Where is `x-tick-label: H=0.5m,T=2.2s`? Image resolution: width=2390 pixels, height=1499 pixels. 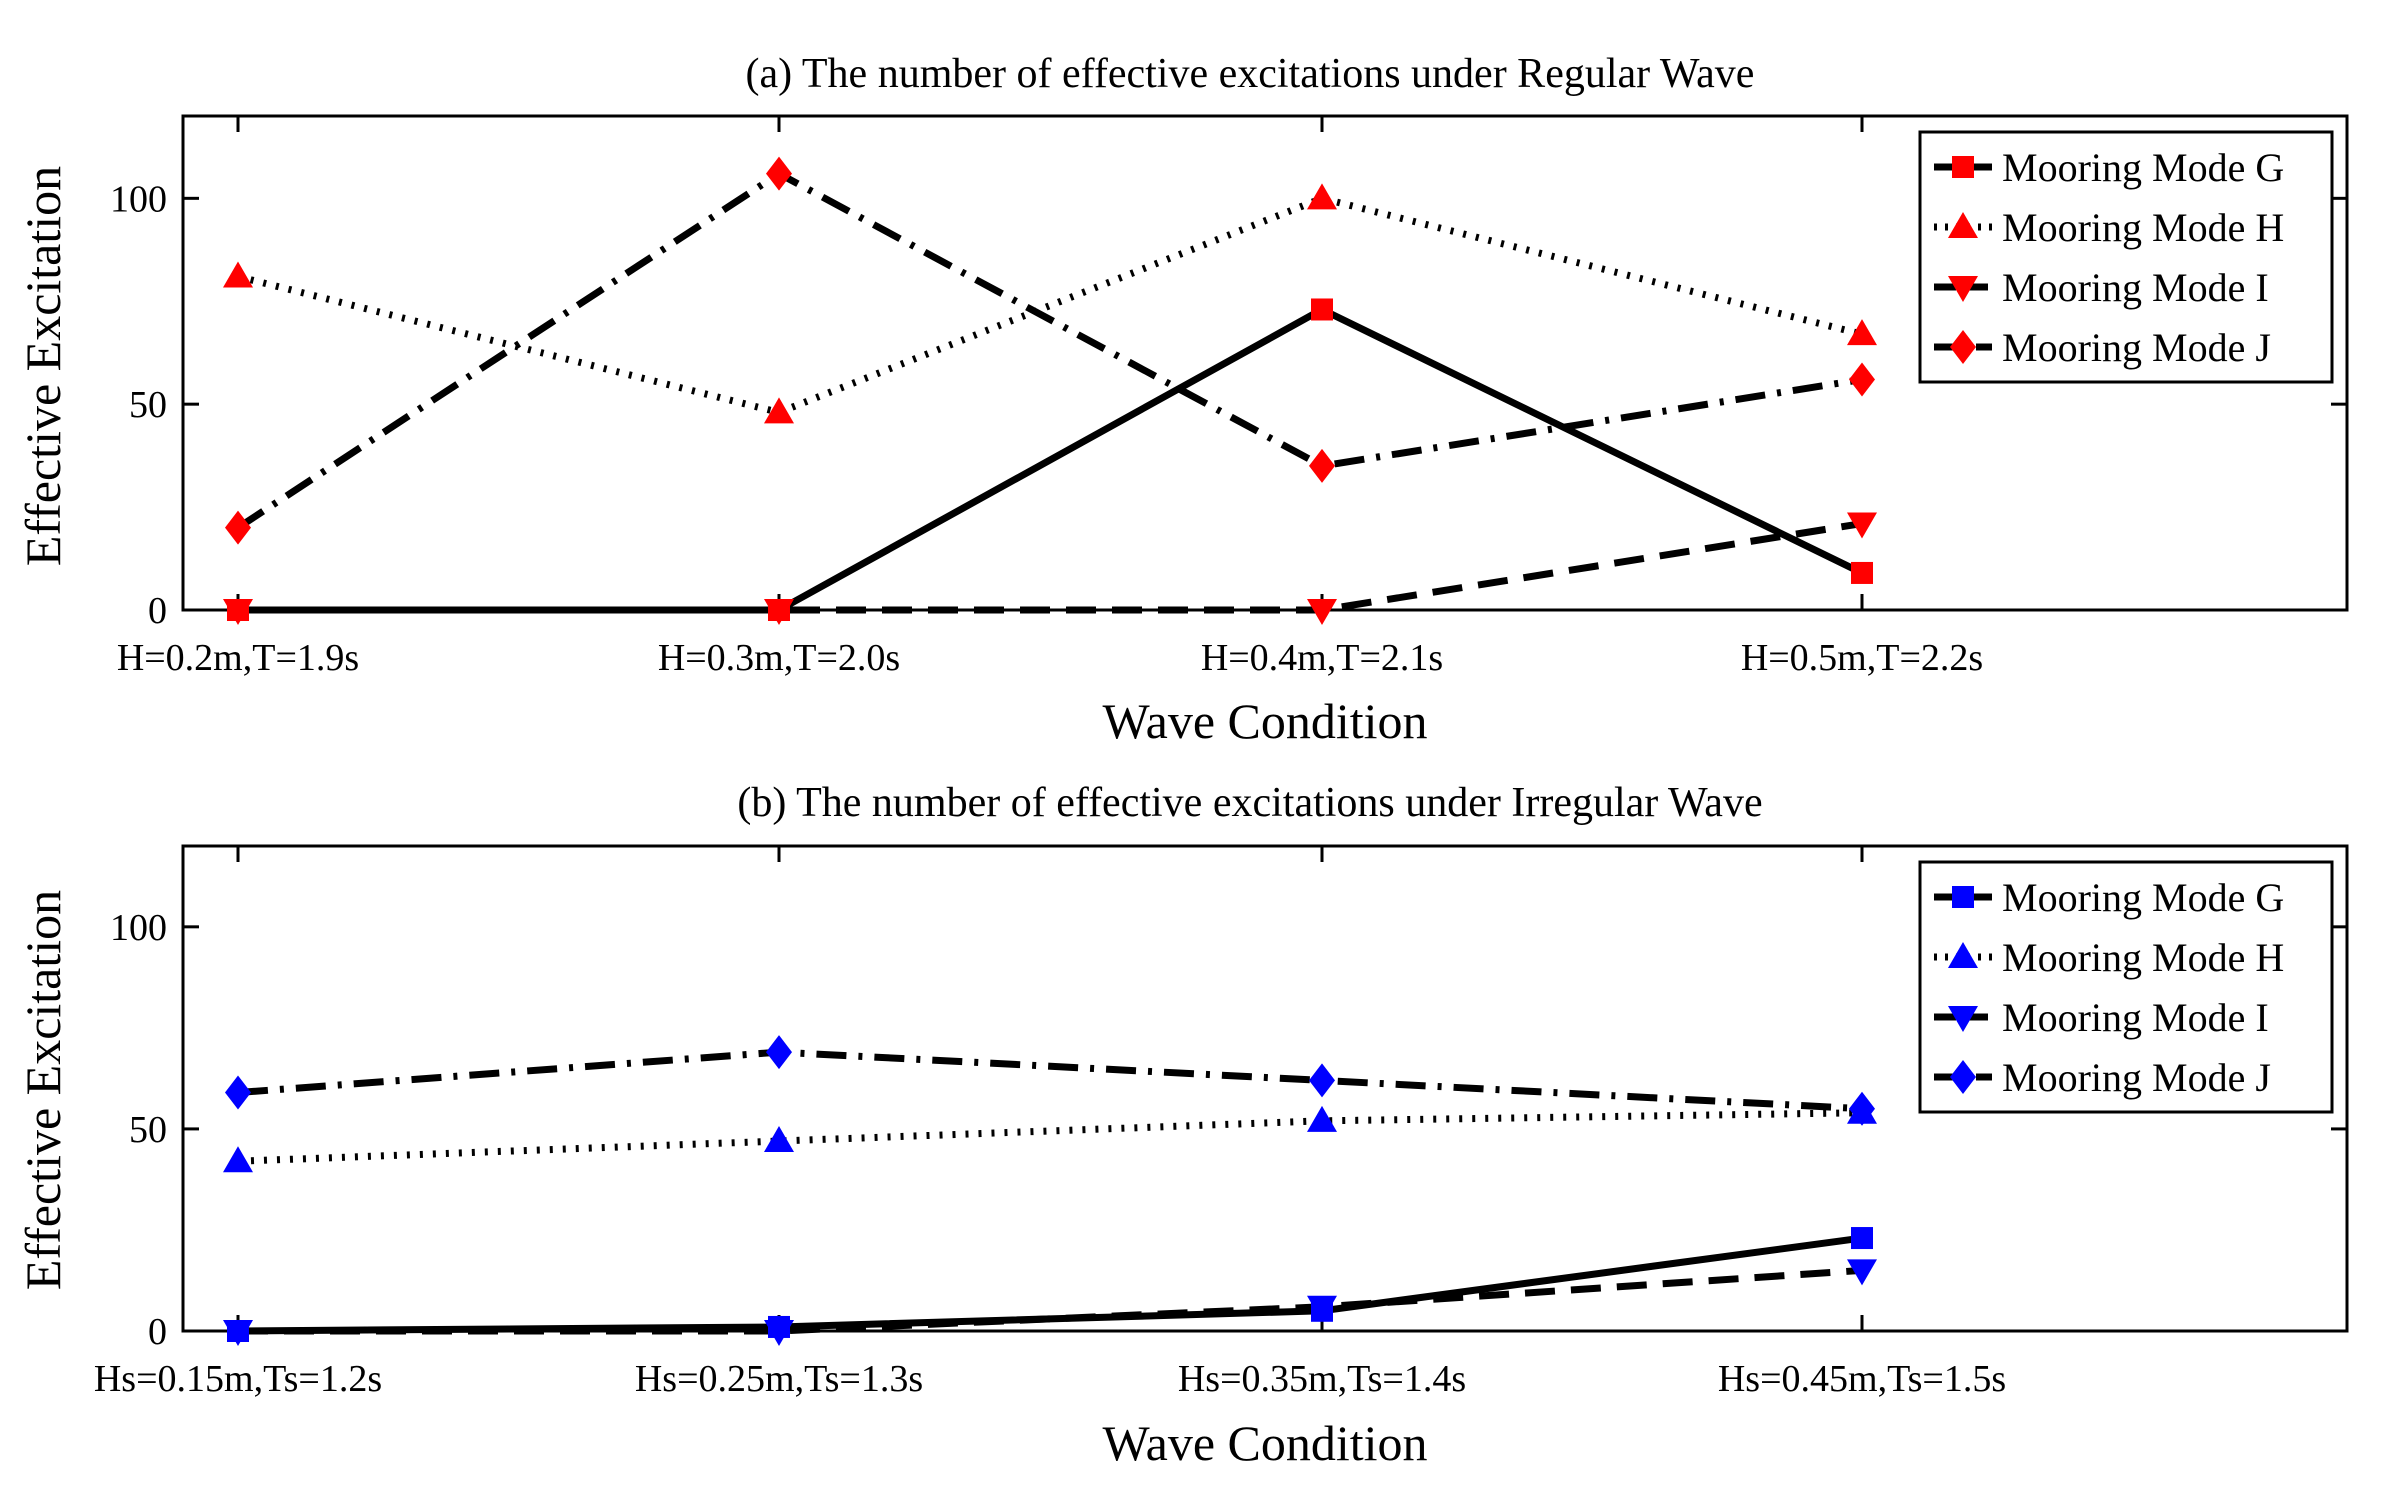 x-tick-label: H=0.5m,T=2.2s is located at coordinates (1862, 658).